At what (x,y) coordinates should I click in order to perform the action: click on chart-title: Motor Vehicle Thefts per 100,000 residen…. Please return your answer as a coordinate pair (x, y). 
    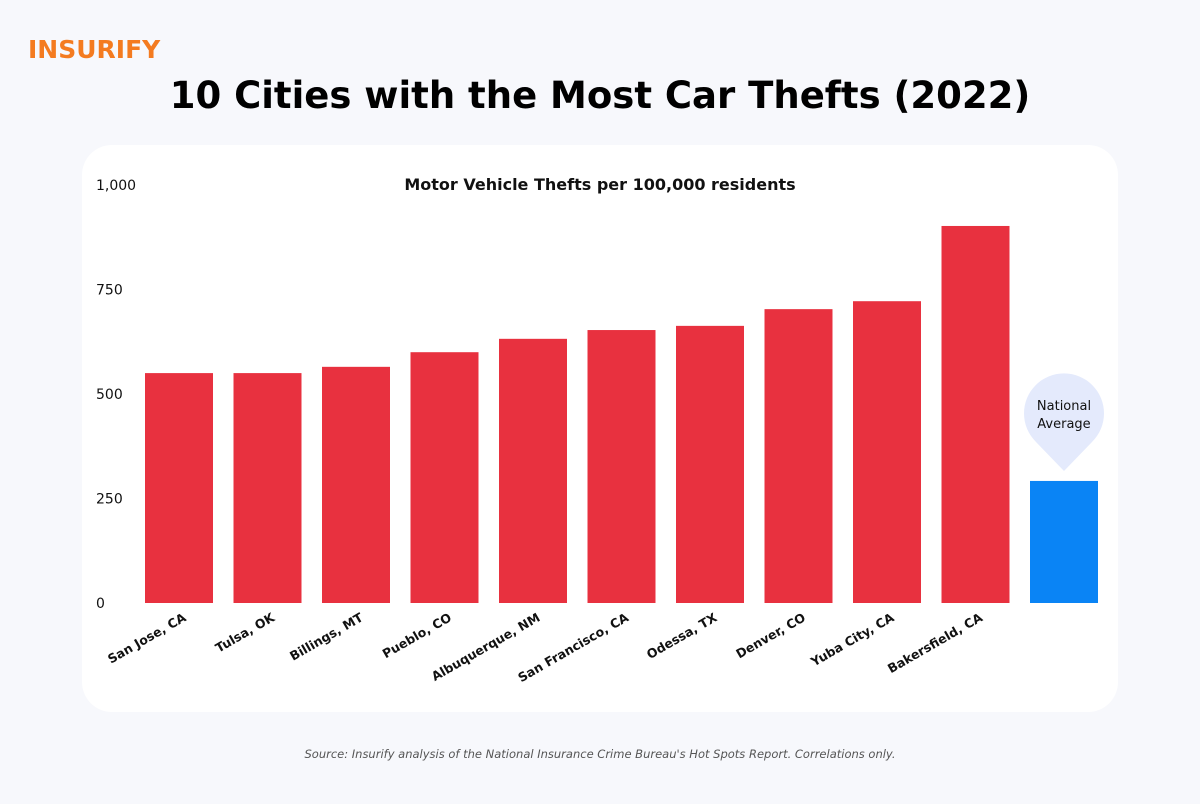
    Looking at the image, I should click on (599, 184).